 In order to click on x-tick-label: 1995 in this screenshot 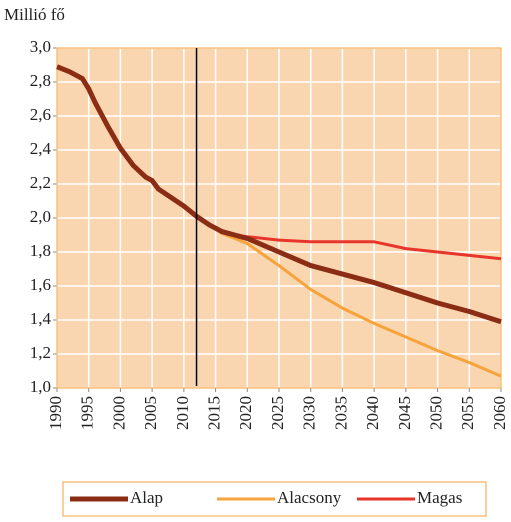, I will do `click(87, 413)`.